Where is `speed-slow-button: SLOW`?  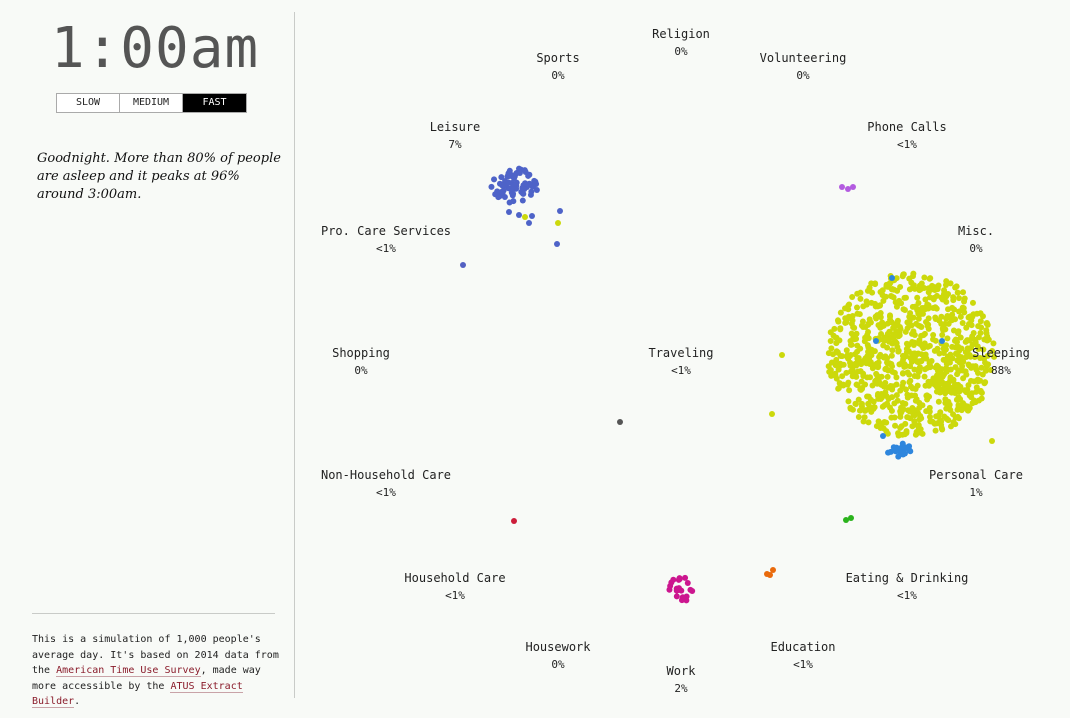 speed-slow-button: SLOW is located at coordinates (88, 103).